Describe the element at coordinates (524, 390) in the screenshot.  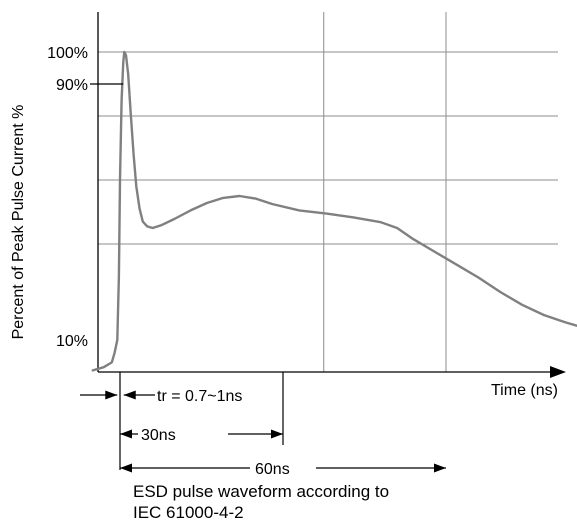
I see `x-axis-label: Time (ns)` at that location.